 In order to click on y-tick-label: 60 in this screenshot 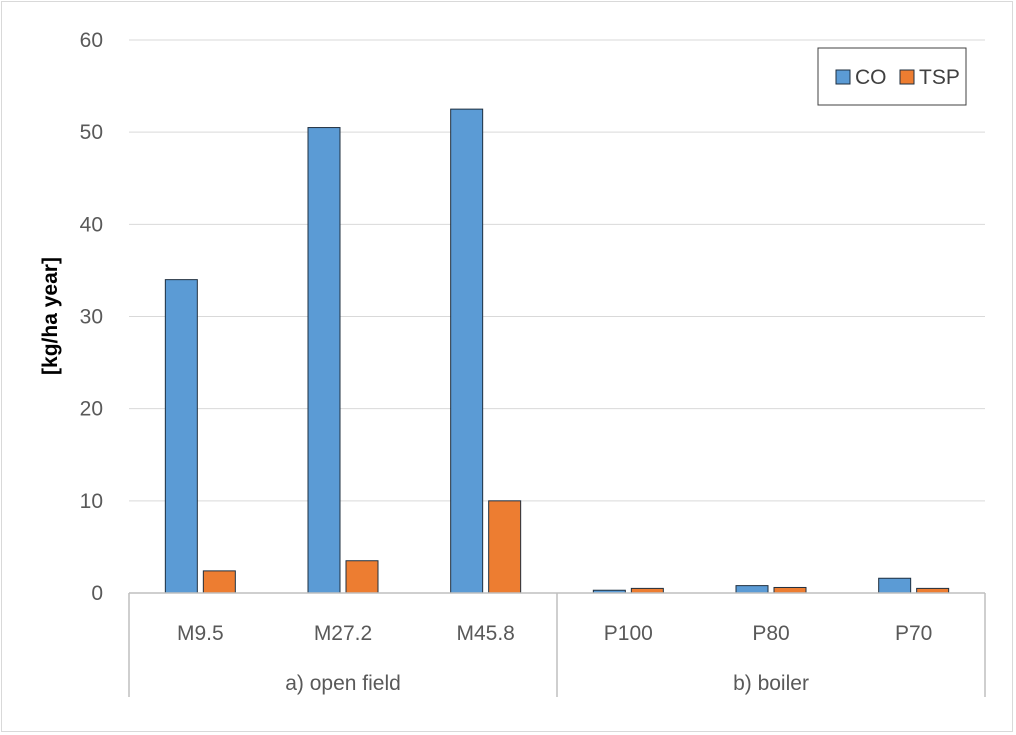, I will do `click(91, 40)`.